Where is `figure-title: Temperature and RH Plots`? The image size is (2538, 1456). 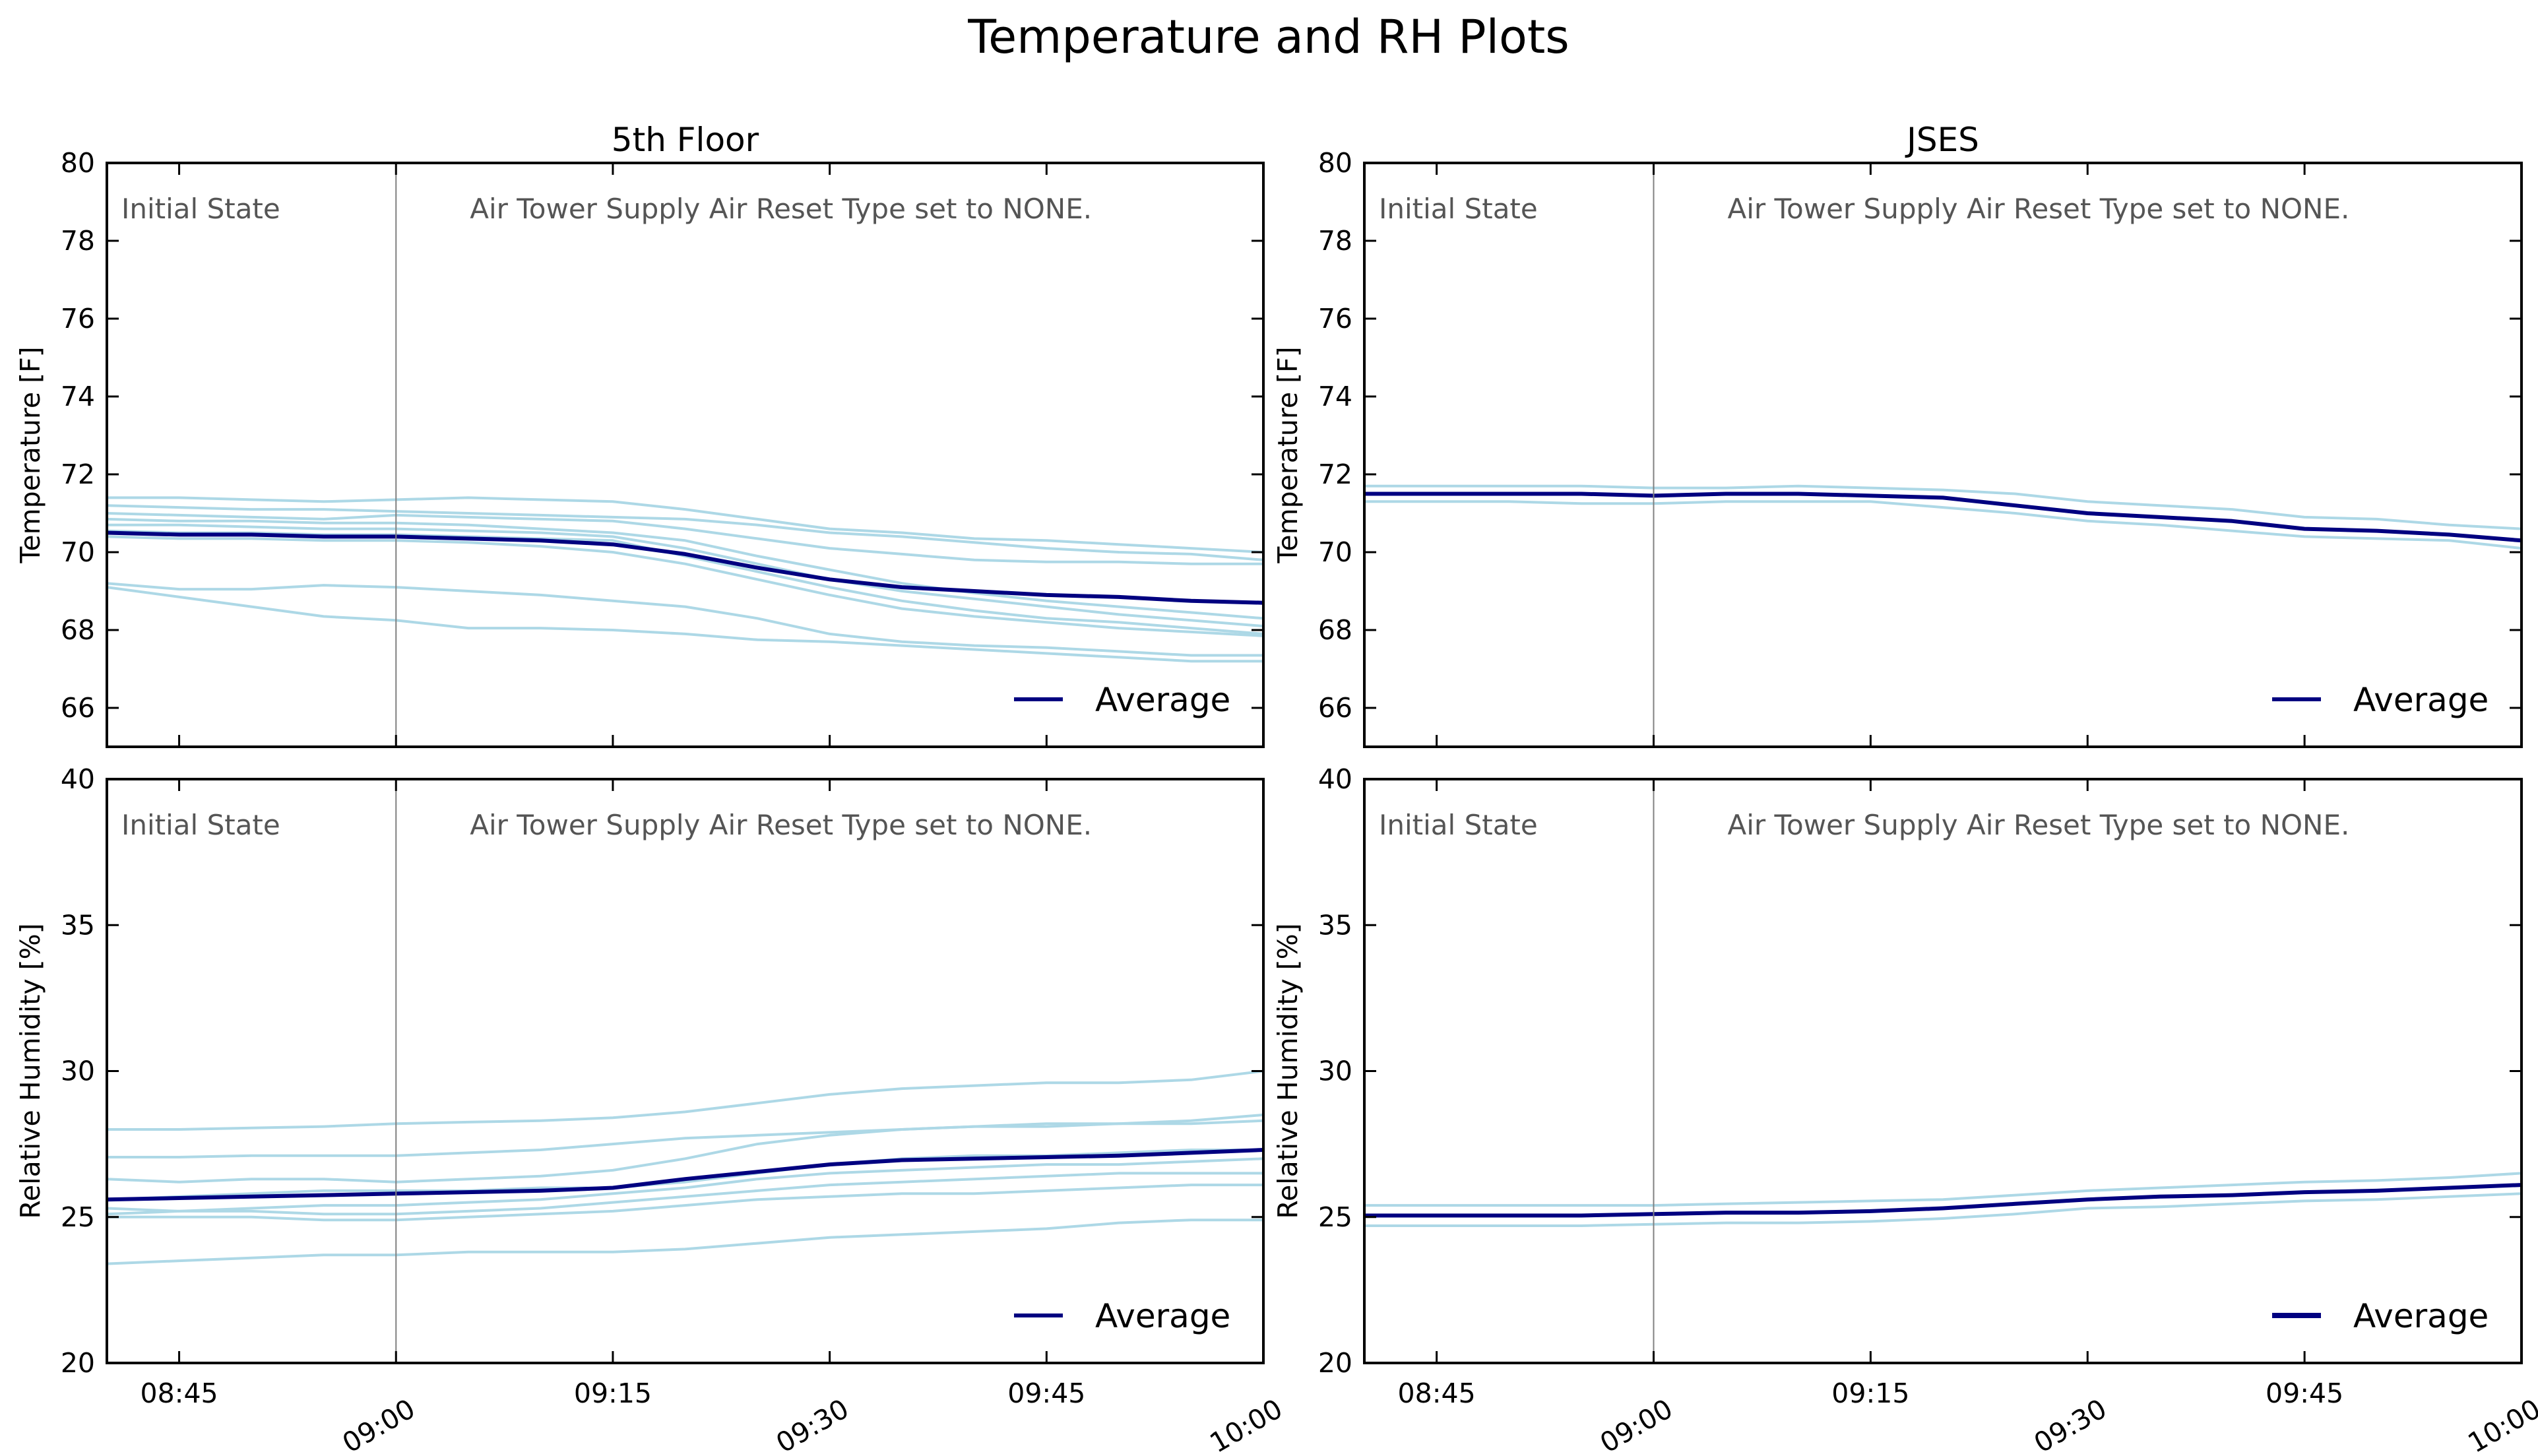
figure-title: Temperature and RH Plots is located at coordinates (1268, 37).